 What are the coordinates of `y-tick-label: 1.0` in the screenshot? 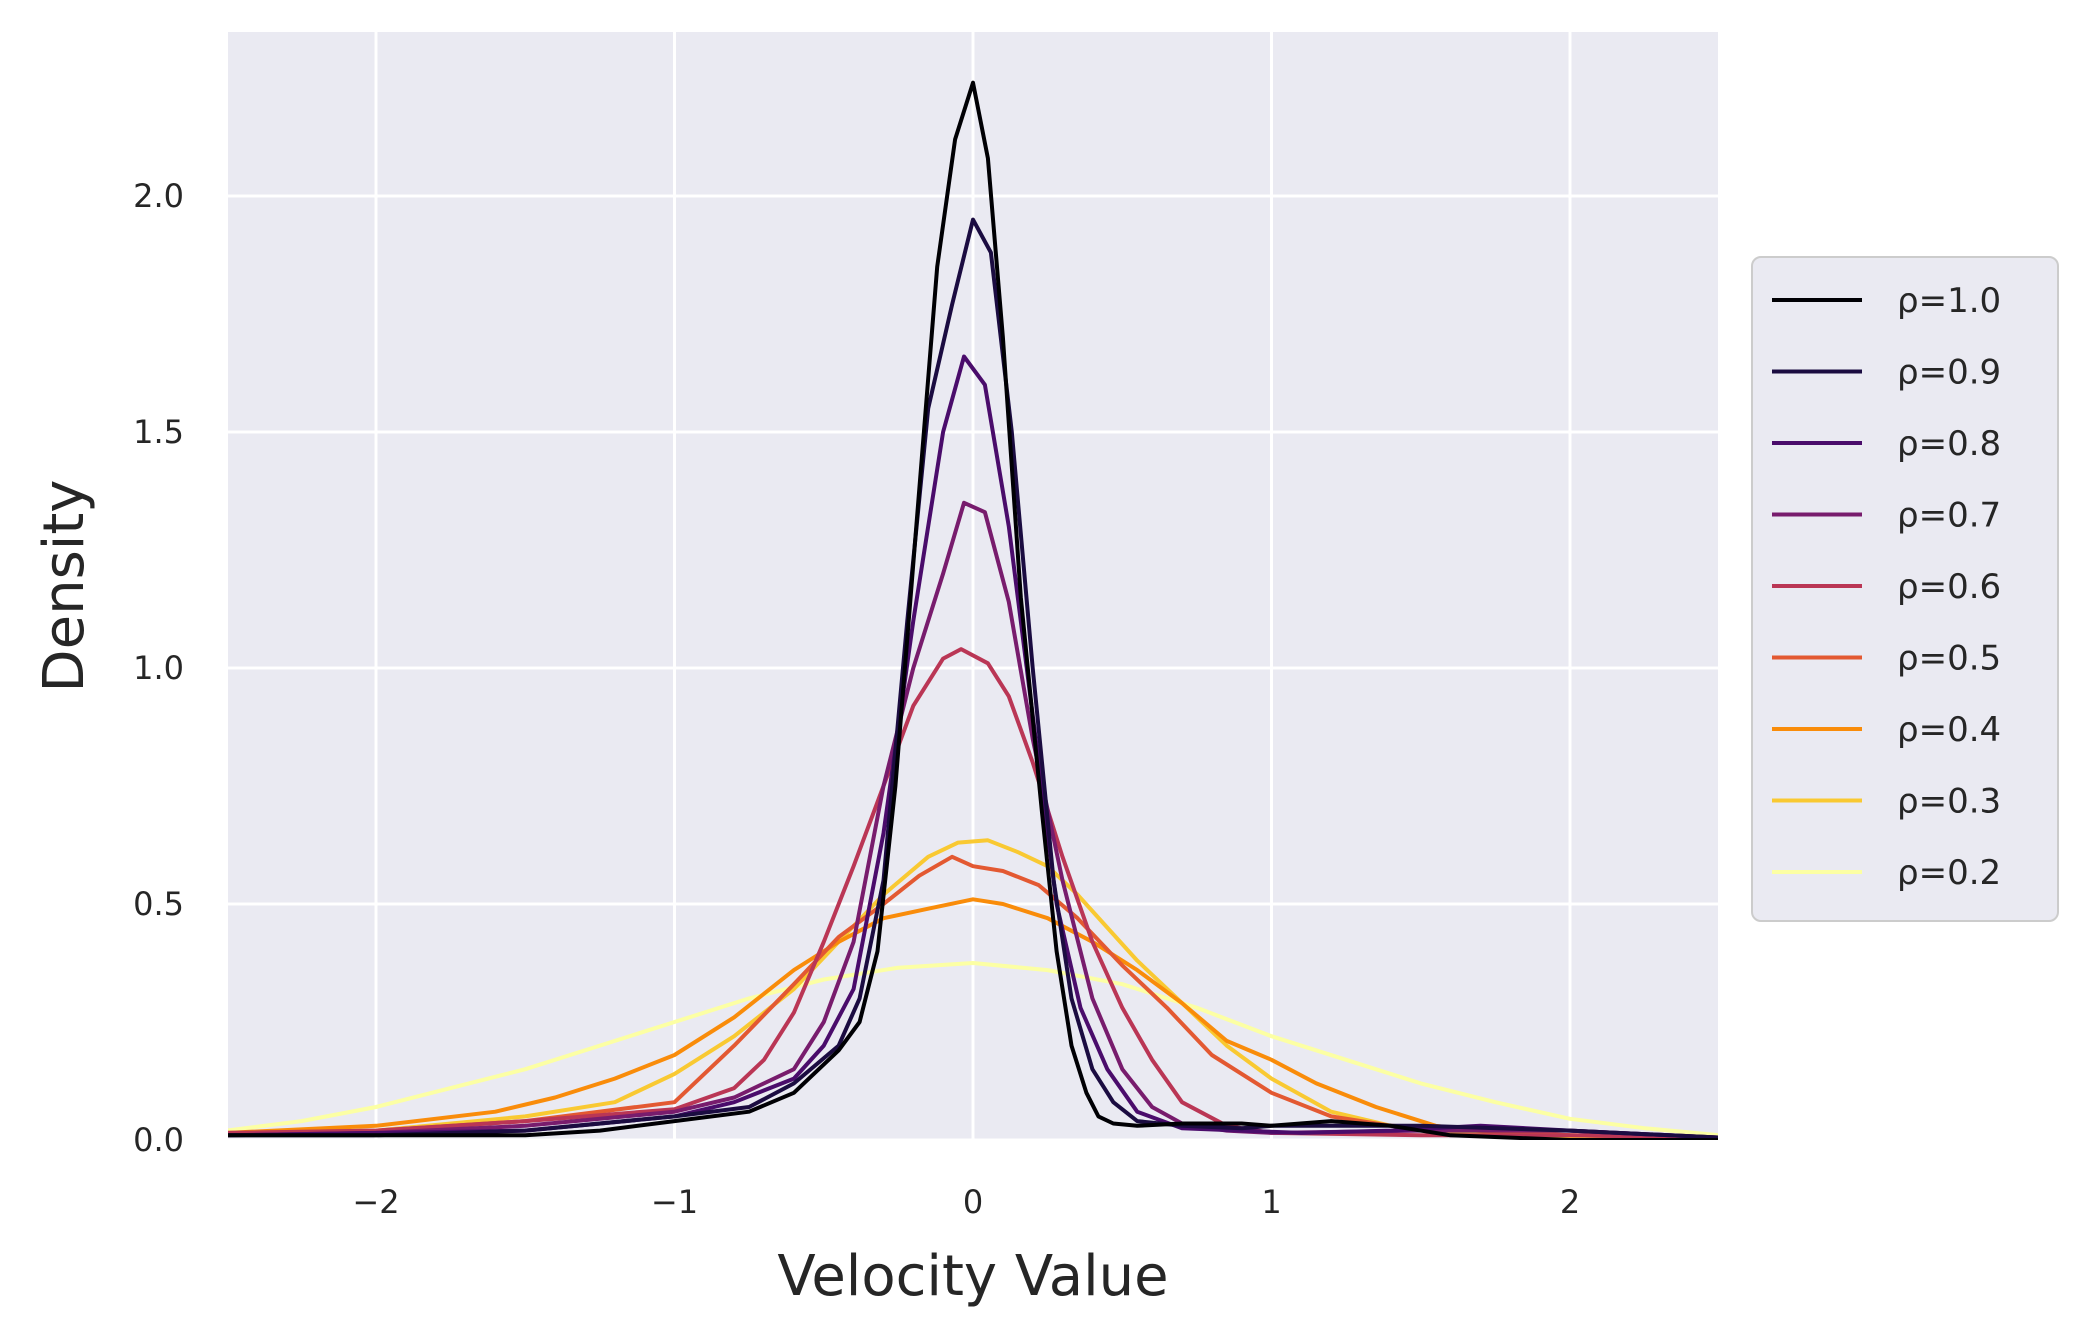 It's located at (158, 668).